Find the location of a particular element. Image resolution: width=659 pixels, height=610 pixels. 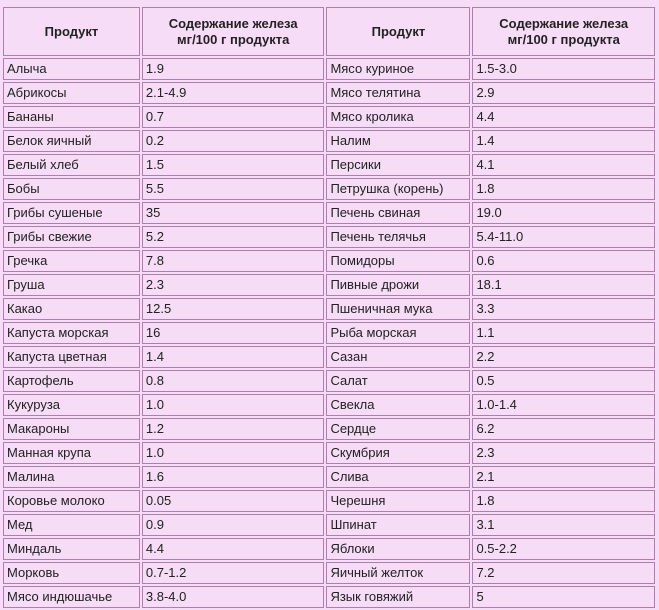

cell-product-left: Алыча is located at coordinates (71, 69).